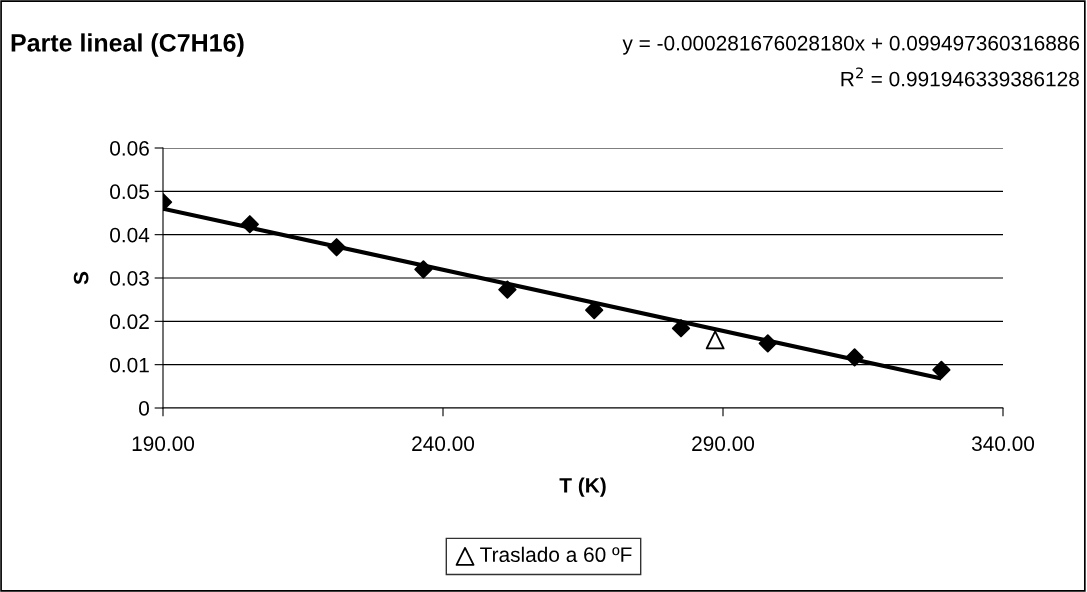  I want to click on x-tick-label: 290.00, so click(723, 444).